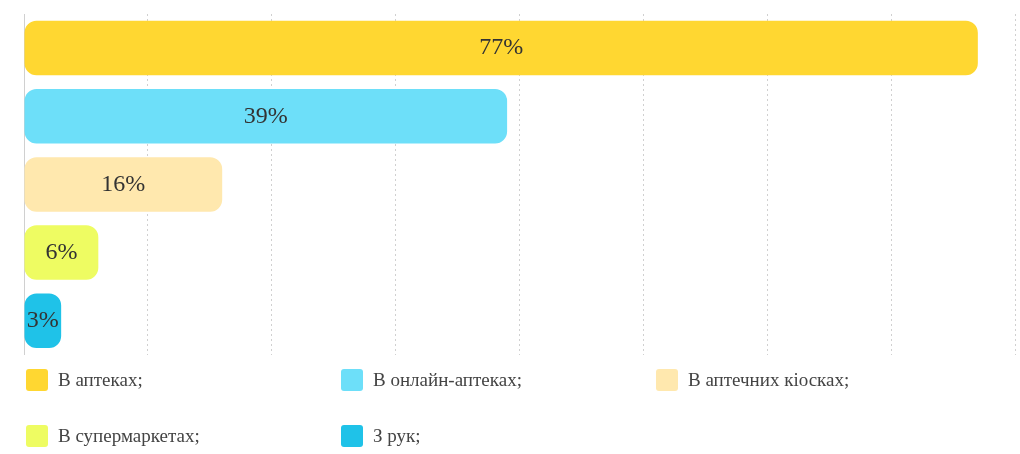  What do you see at coordinates (61, 250) in the screenshot?
I see `data-label: 6%` at bounding box center [61, 250].